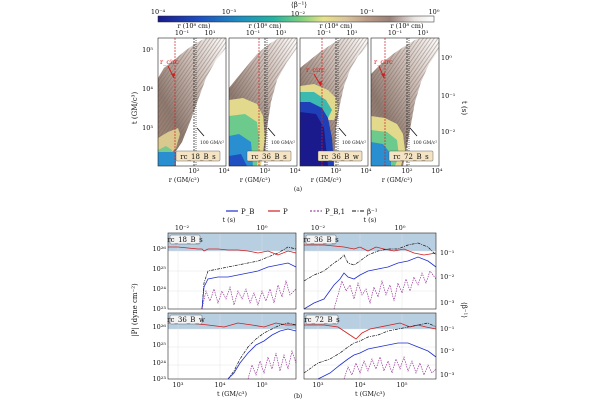 The width and height of the screenshot is (600, 404). I want to click on legend-label: P_B, so click(247, 212).